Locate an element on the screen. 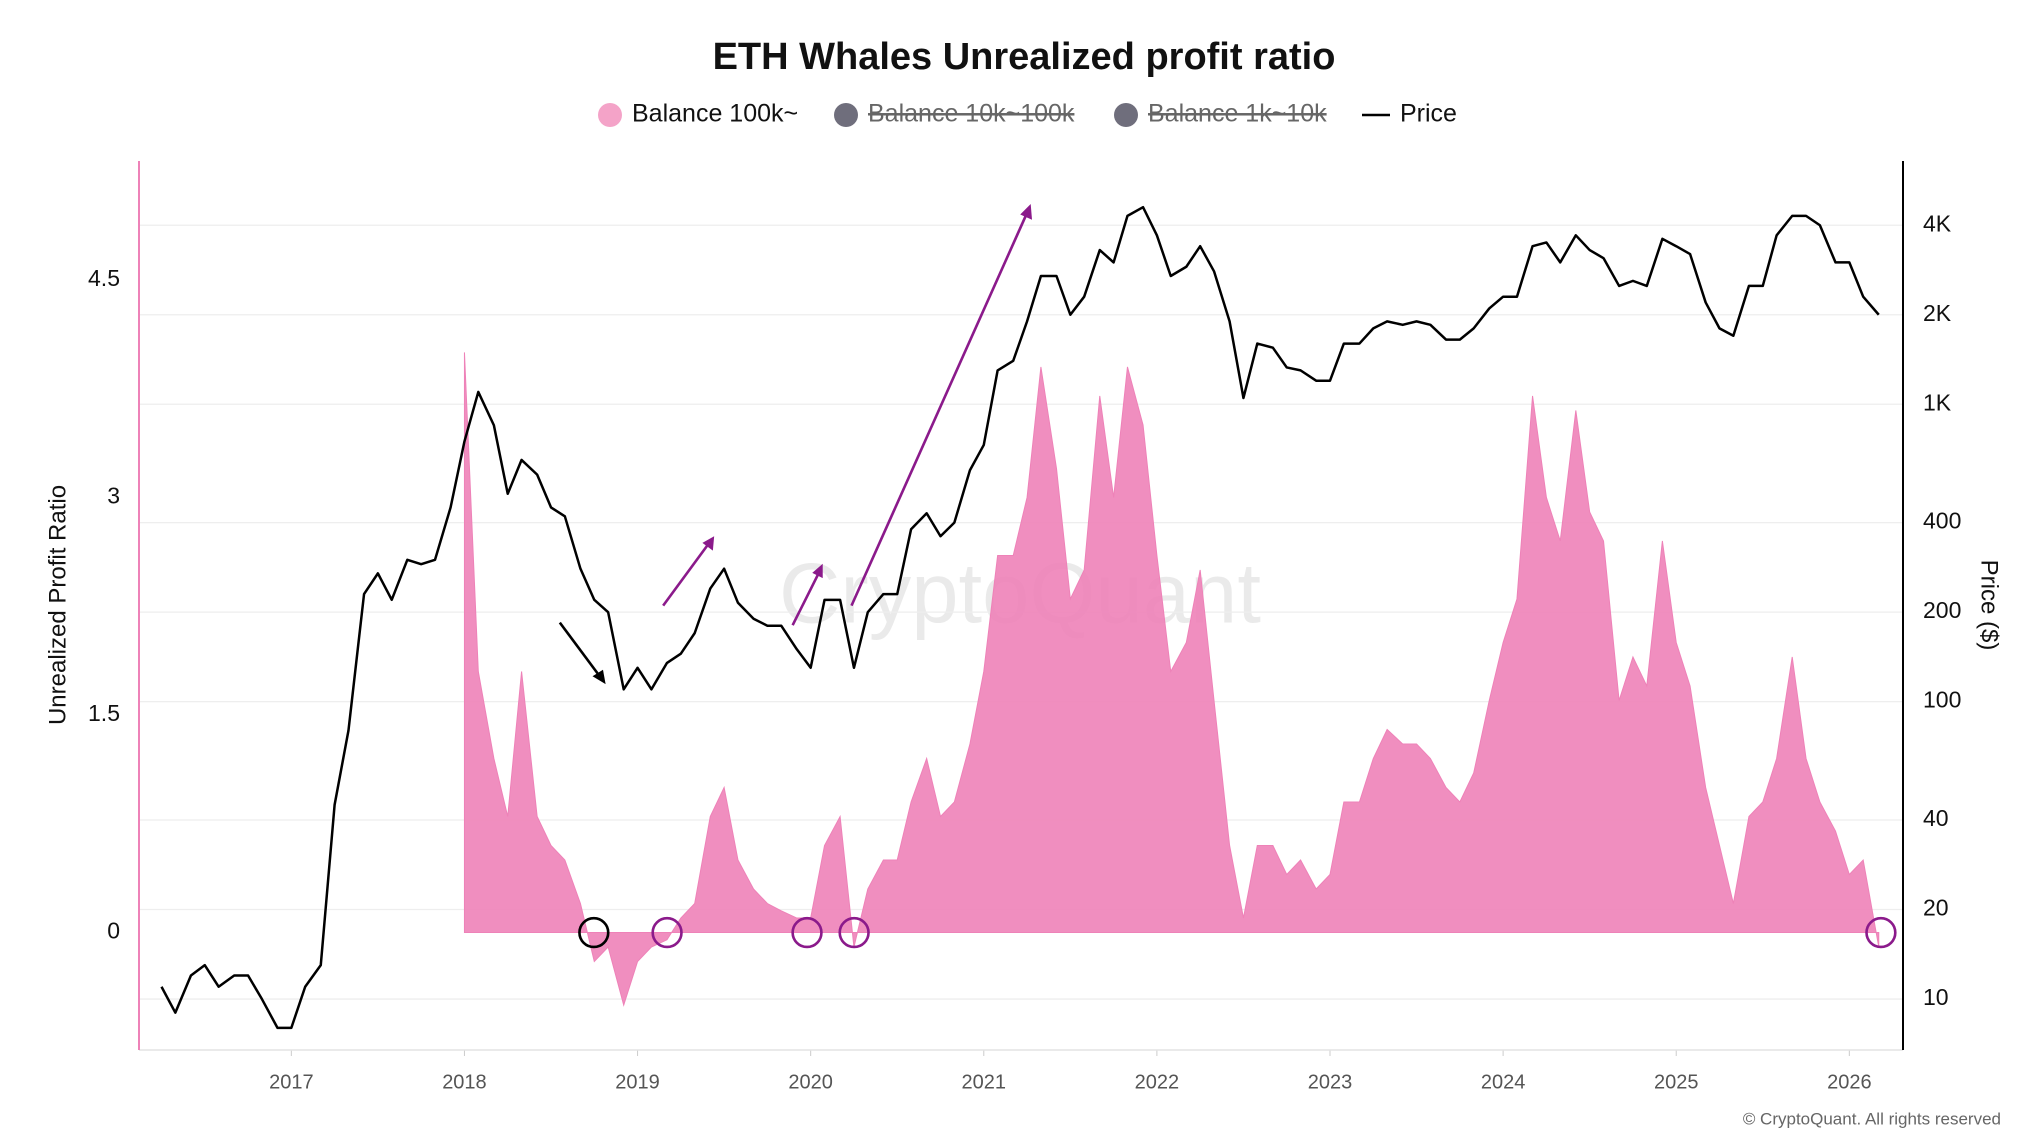 The image size is (2025, 1139). legend-label: Balance 10k~100k is located at coordinates (971, 114).